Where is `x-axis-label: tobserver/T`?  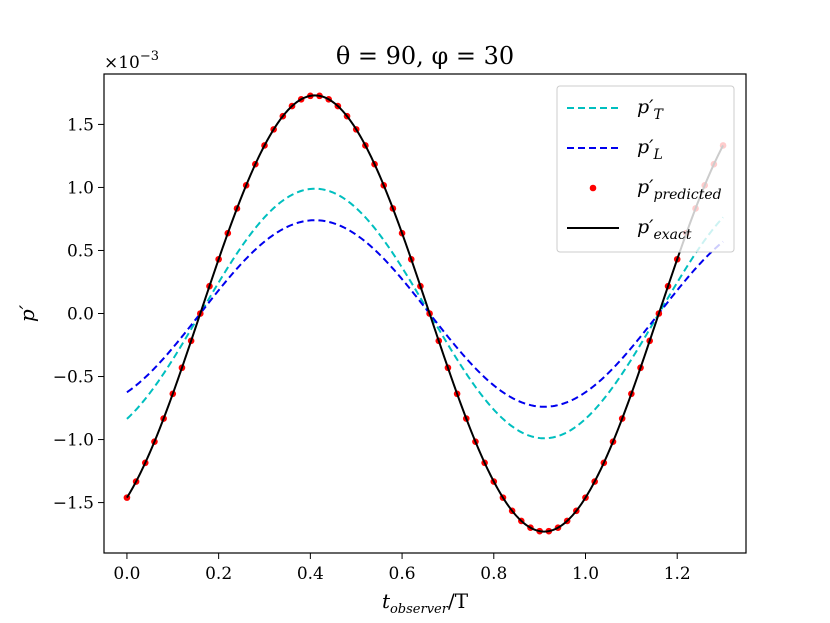
x-axis-label: tobserver/T is located at coordinates (425, 603).